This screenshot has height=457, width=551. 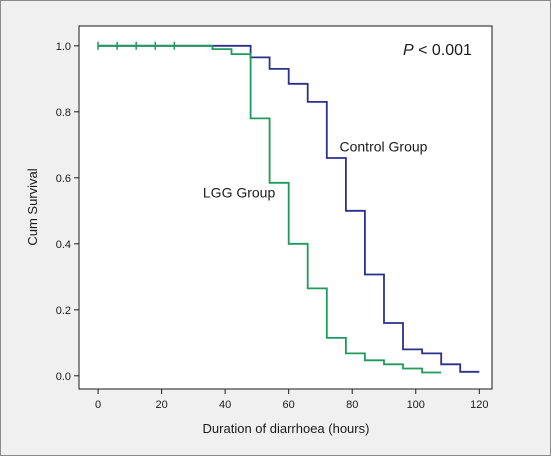 What do you see at coordinates (352, 405) in the screenshot?
I see `x-tick-label: 80` at bounding box center [352, 405].